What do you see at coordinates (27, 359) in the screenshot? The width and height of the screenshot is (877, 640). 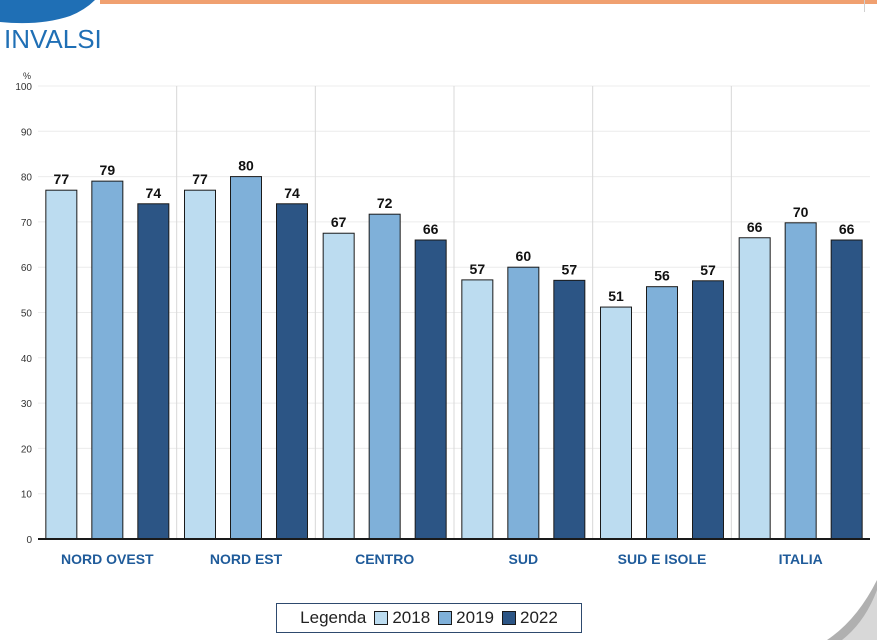 I see `y-tick-label: 40` at bounding box center [27, 359].